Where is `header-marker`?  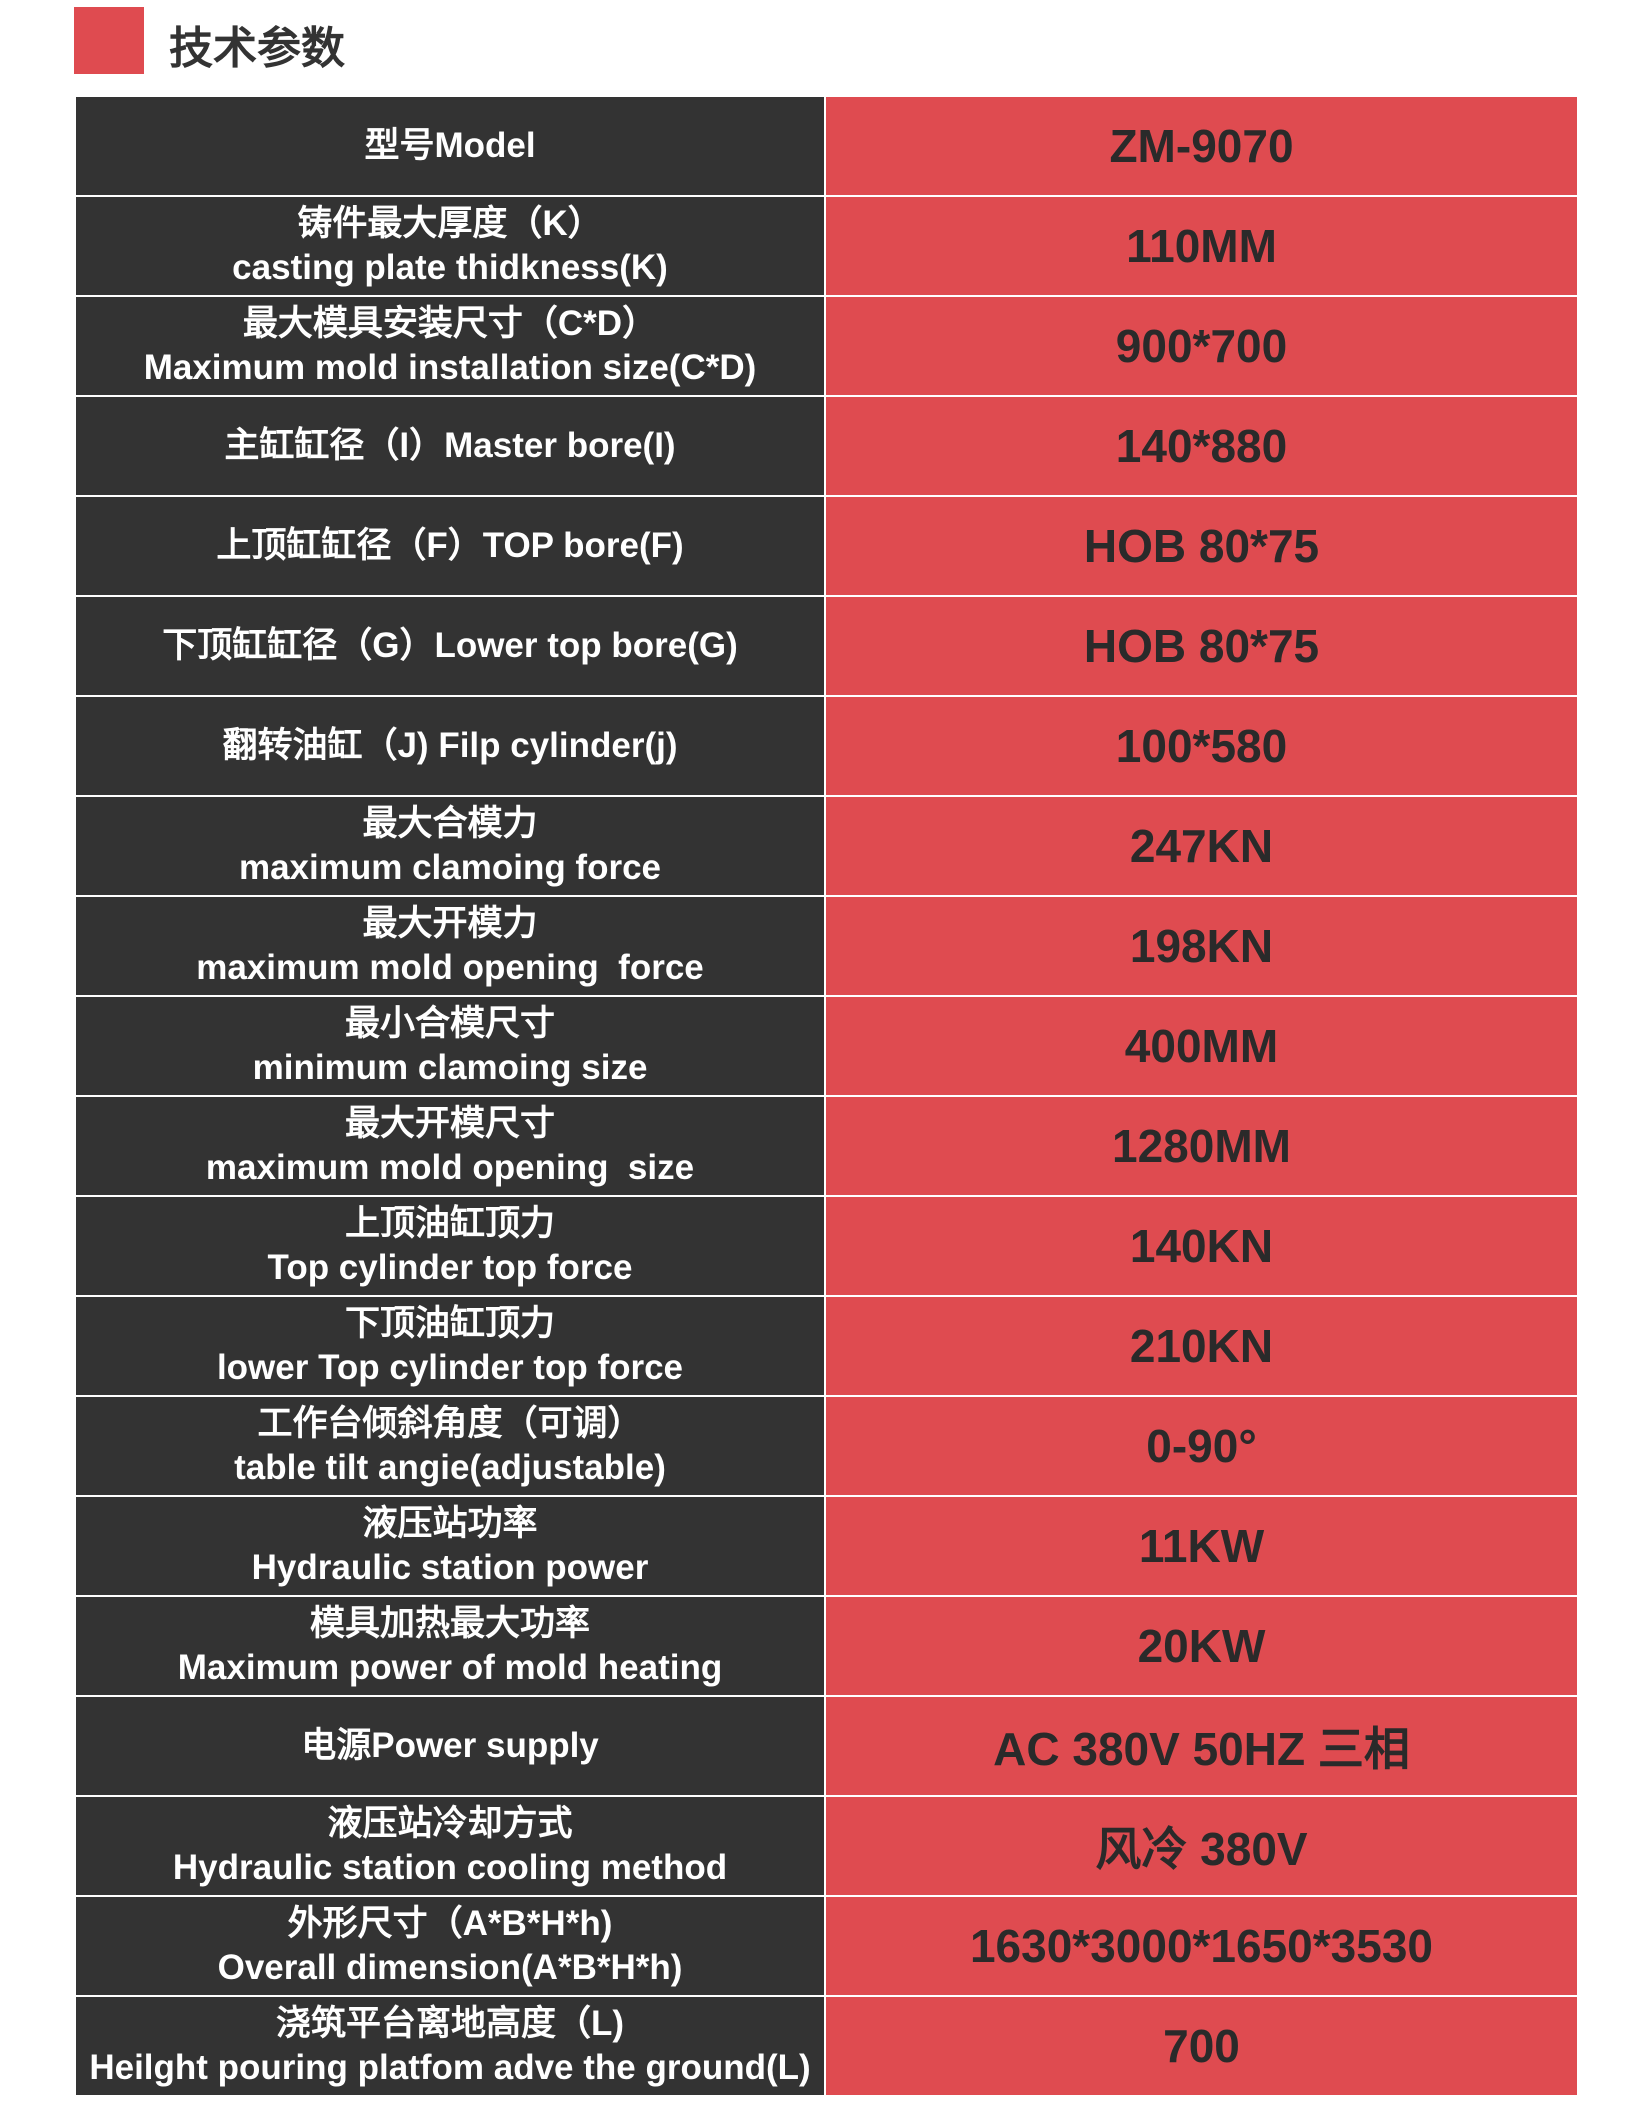
header-marker is located at coordinates (109, 40).